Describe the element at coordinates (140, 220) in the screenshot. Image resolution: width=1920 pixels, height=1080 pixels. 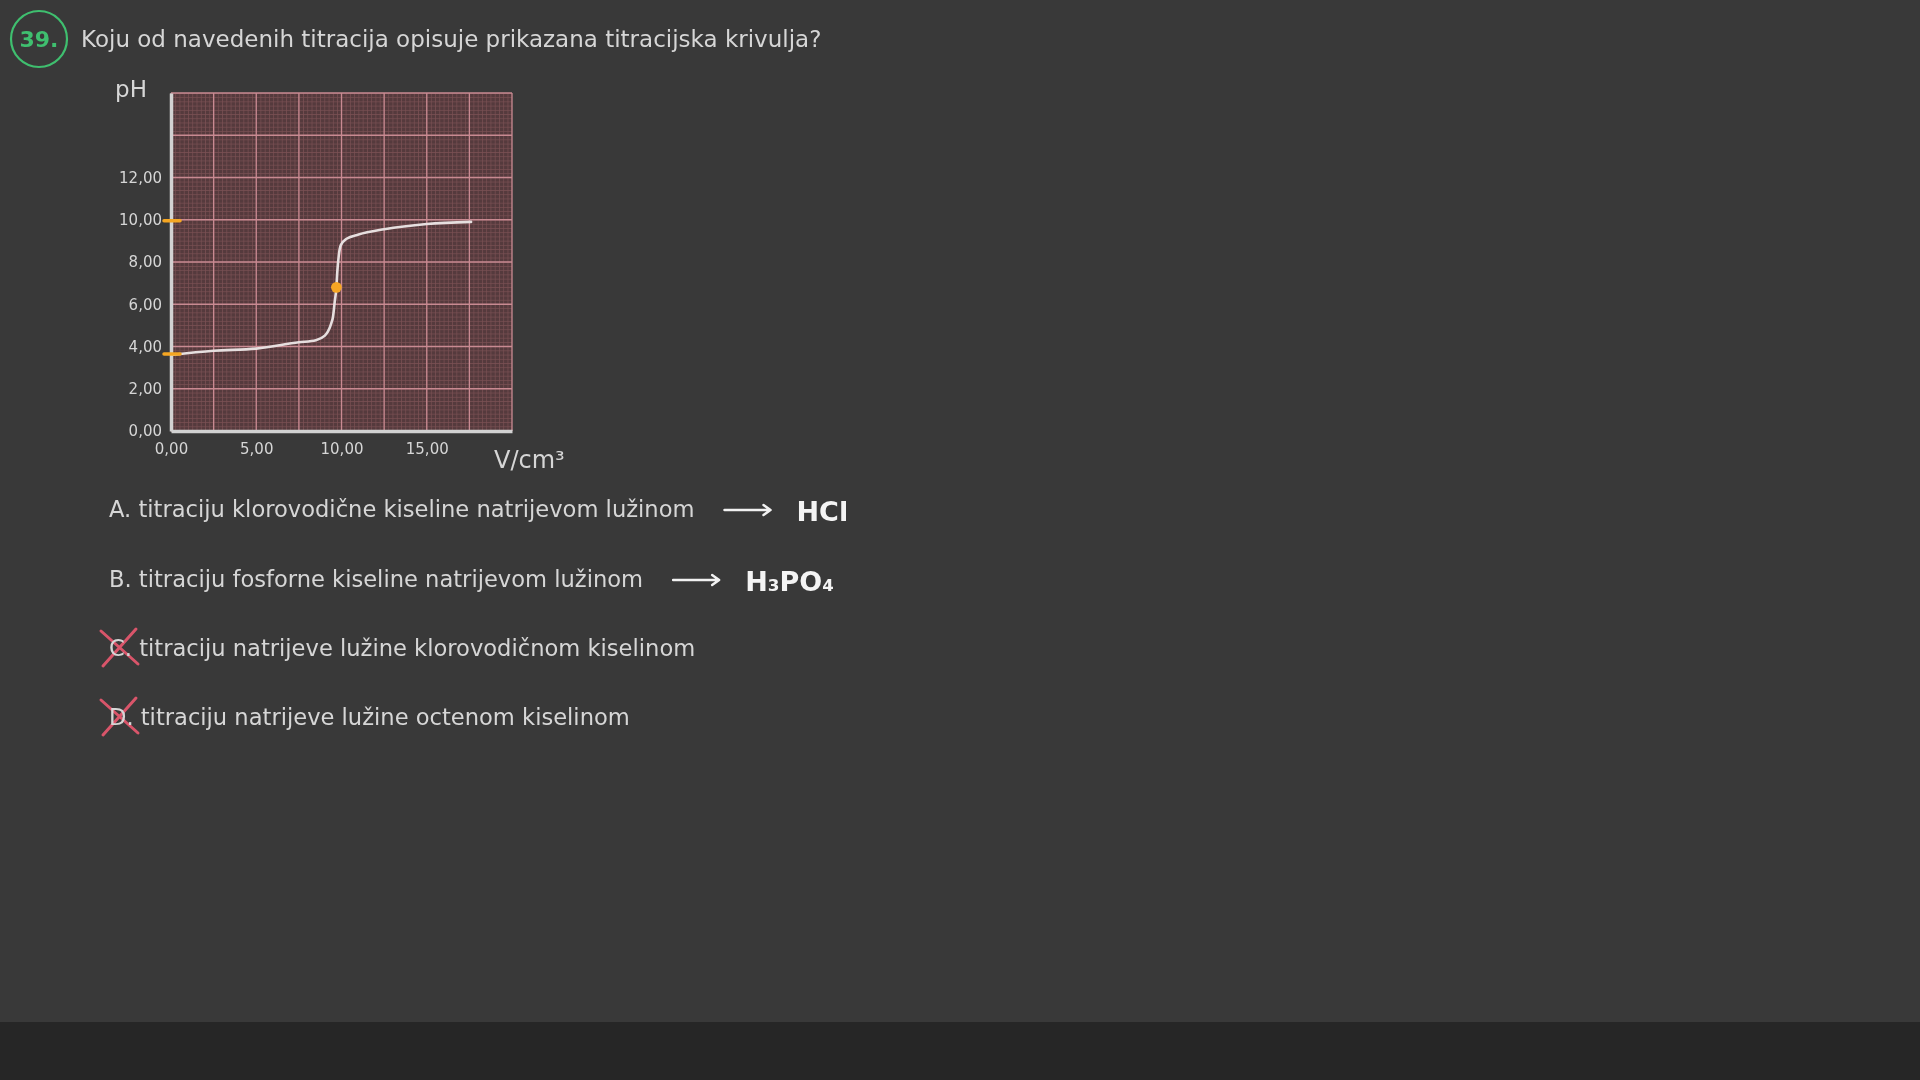
I see `y-tick-label: 10,00` at that location.